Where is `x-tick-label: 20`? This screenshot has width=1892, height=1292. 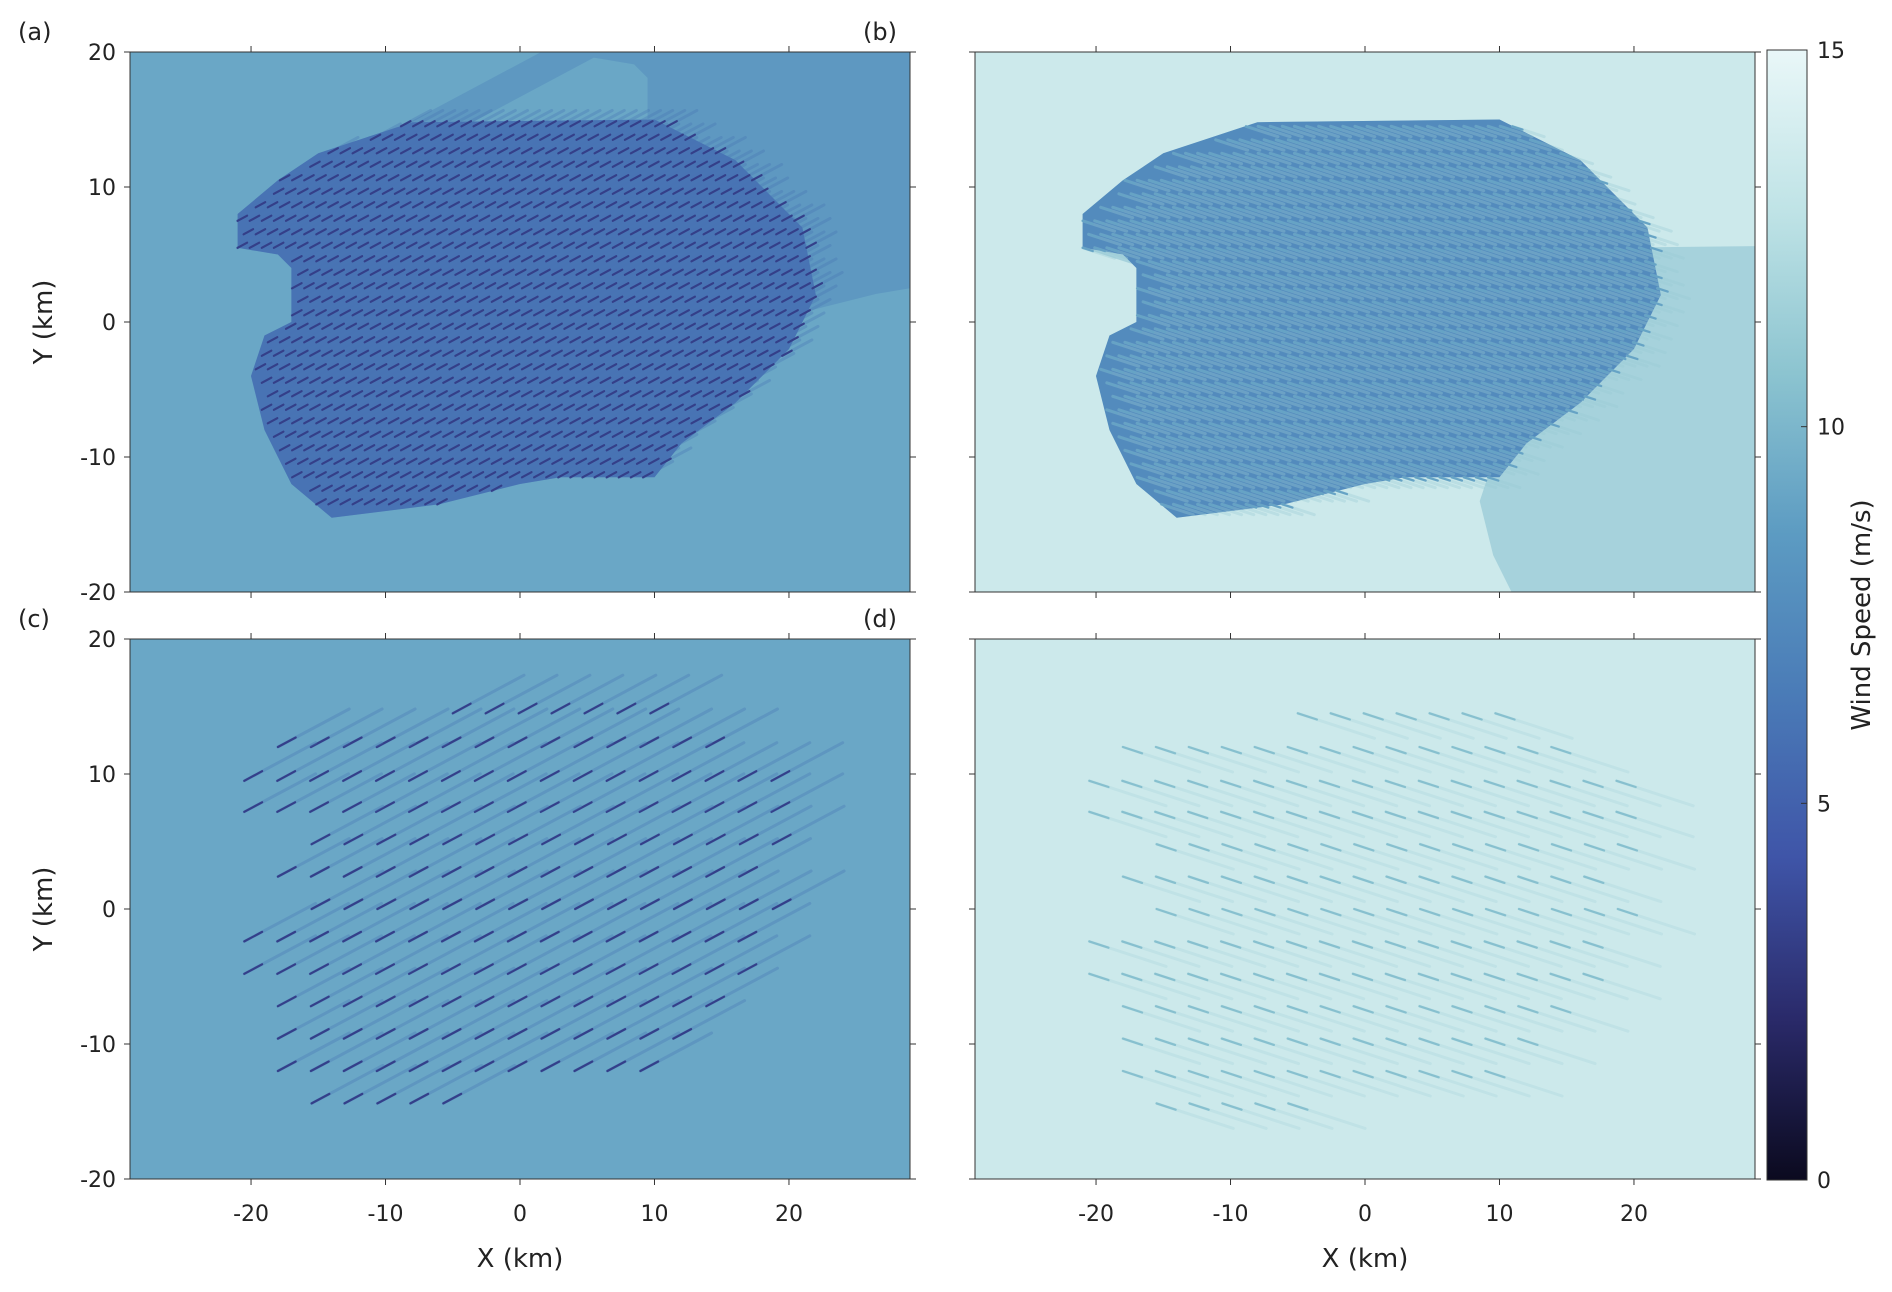 x-tick-label: 20 is located at coordinates (789, 1214).